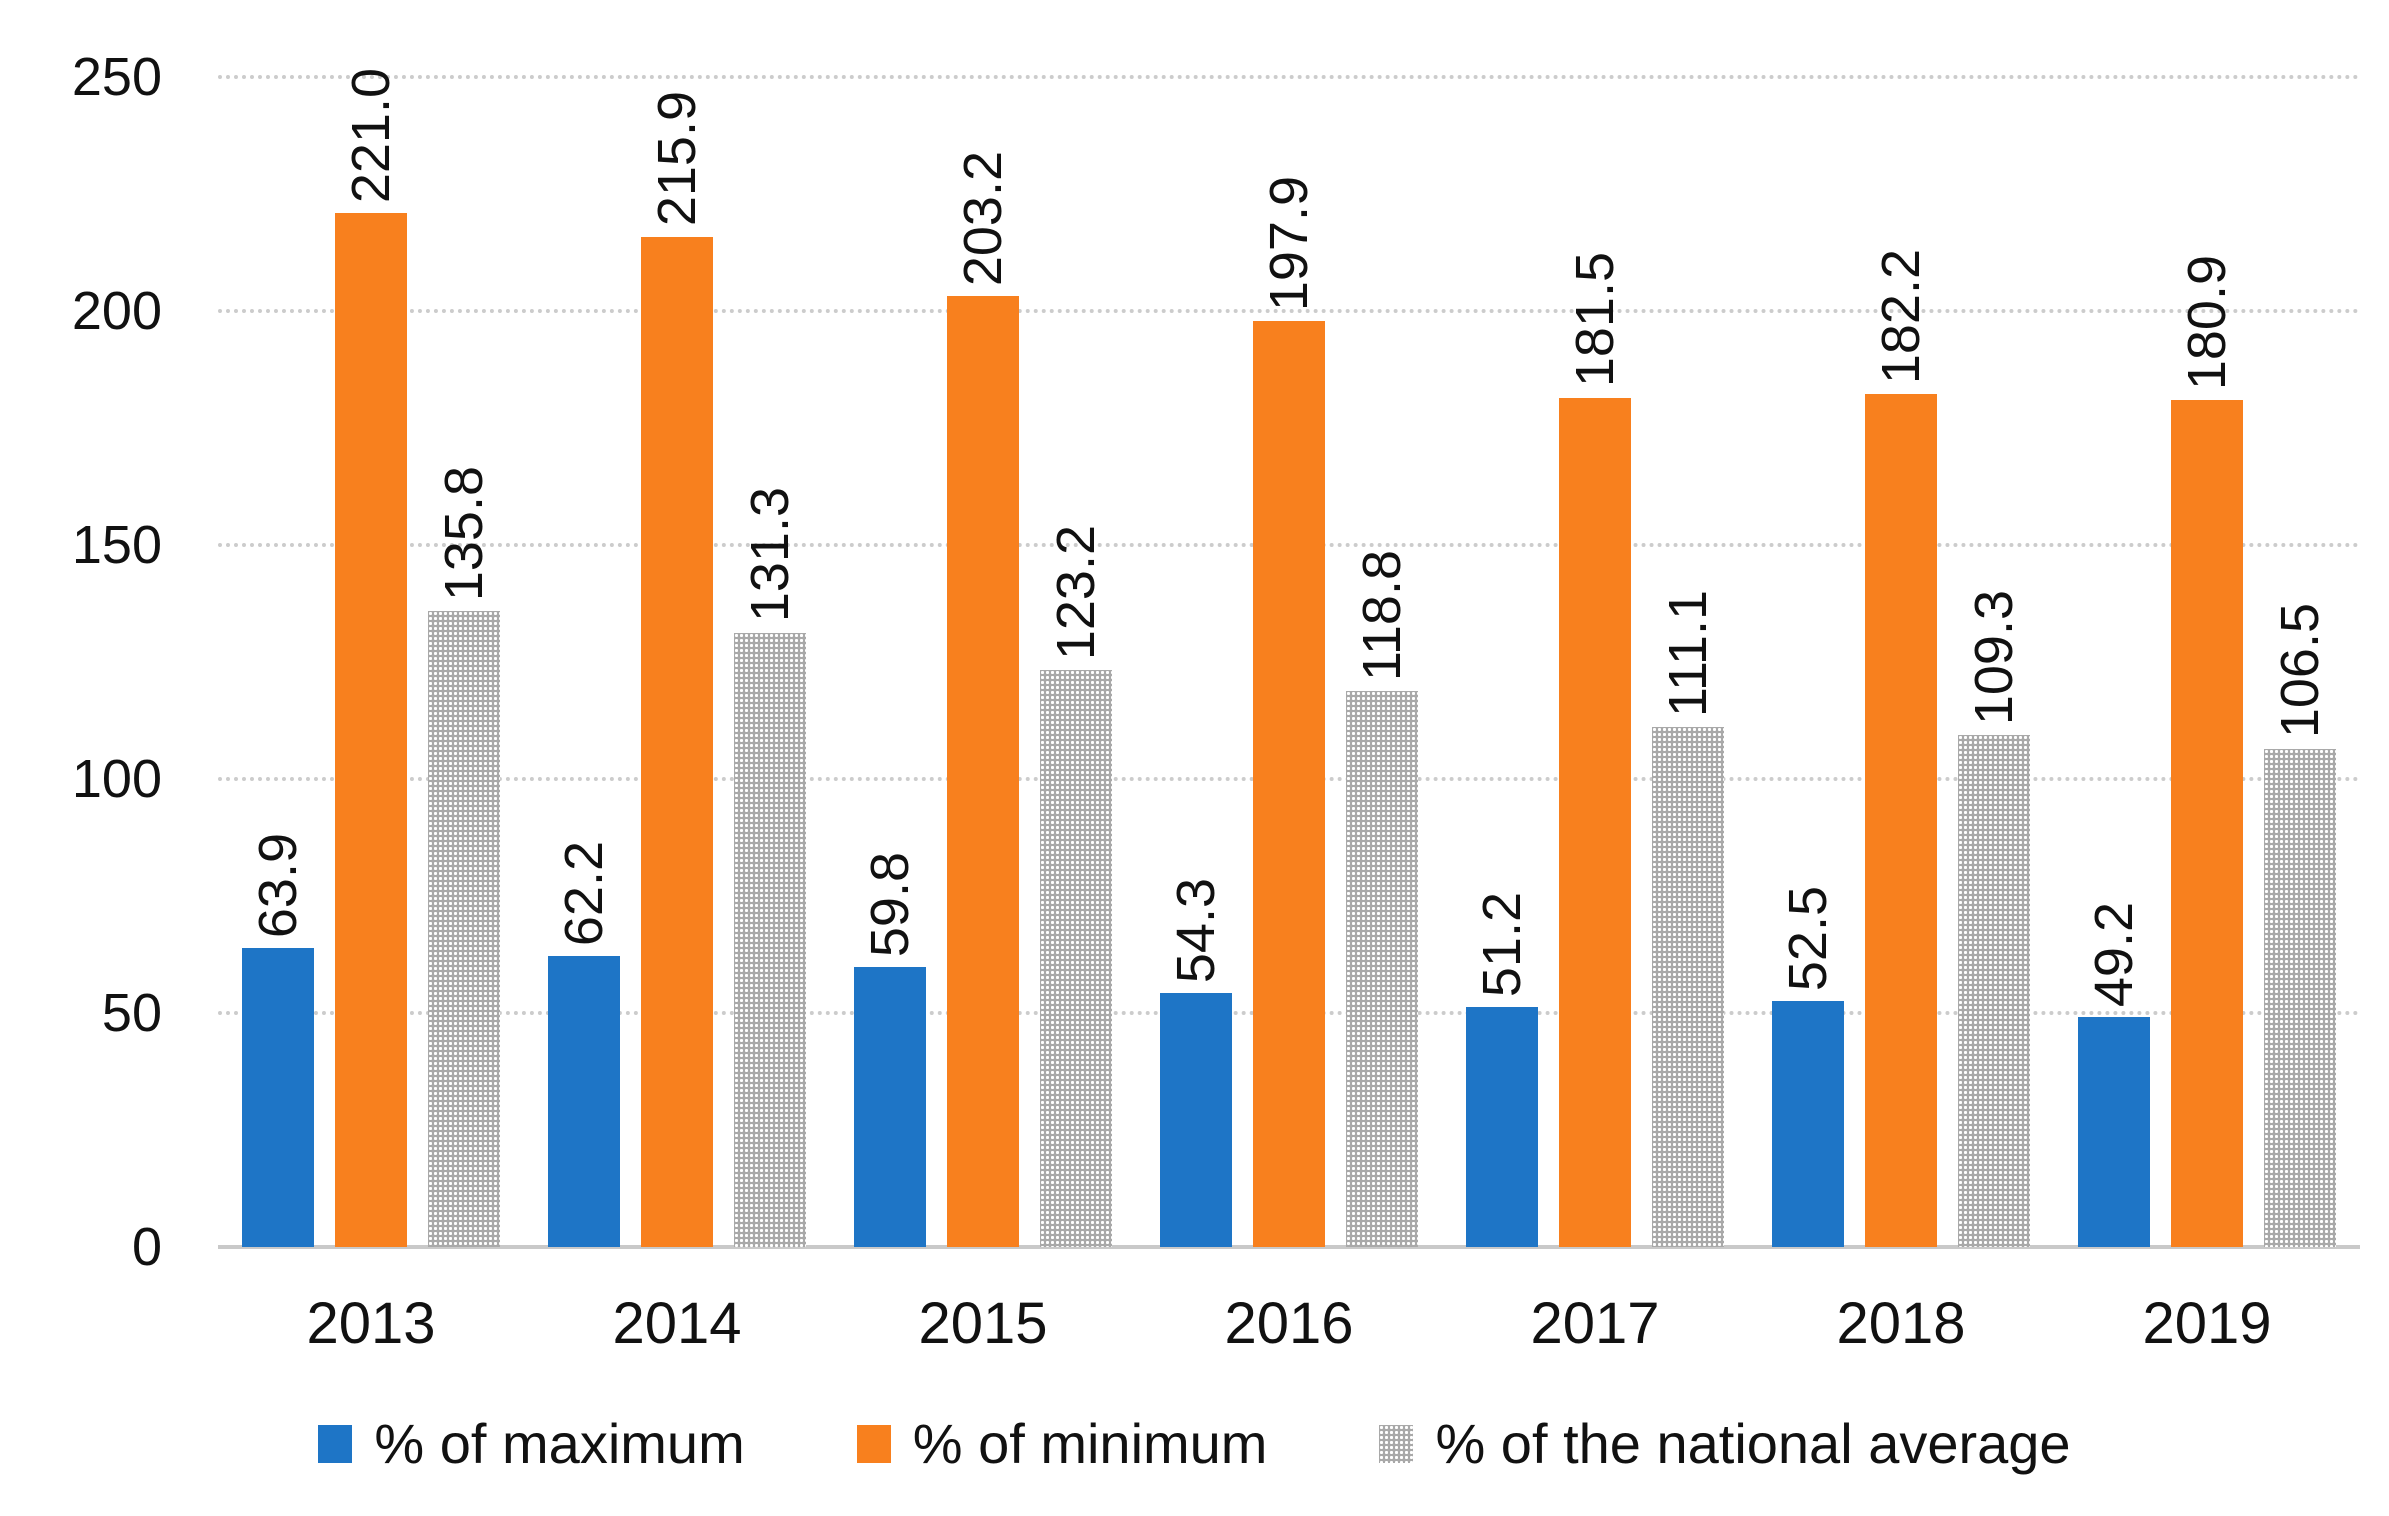 The width and height of the screenshot is (2389, 1516). Describe the element at coordinates (1753, 1443) in the screenshot. I see `legend-label: % of the national average` at that location.